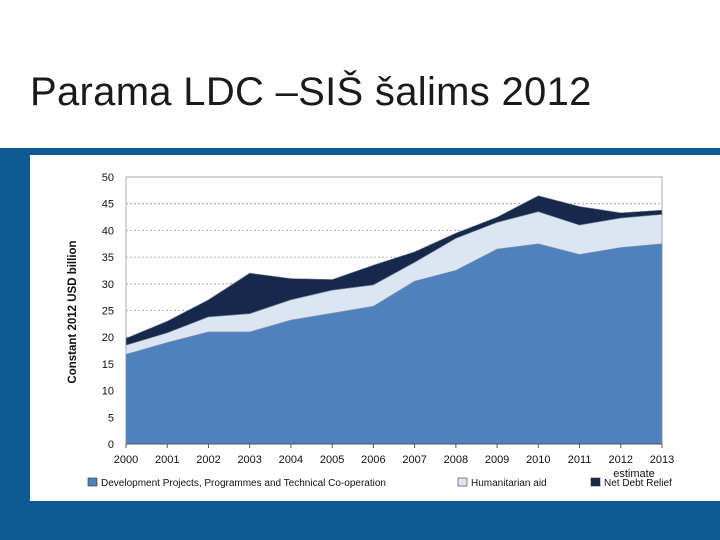 The width and height of the screenshot is (720, 540). I want to click on x-tick-label-2002: 2002, so click(208, 460).